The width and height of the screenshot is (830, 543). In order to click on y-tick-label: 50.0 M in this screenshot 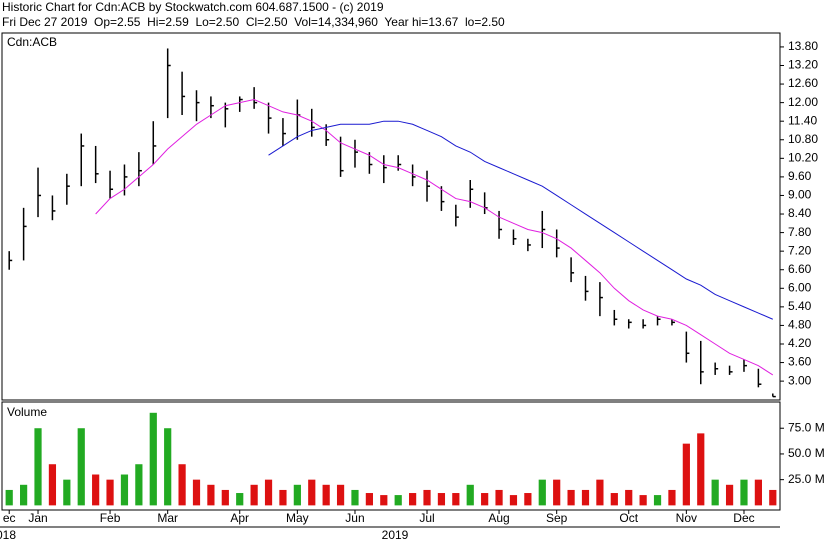, I will do `click(806, 453)`.